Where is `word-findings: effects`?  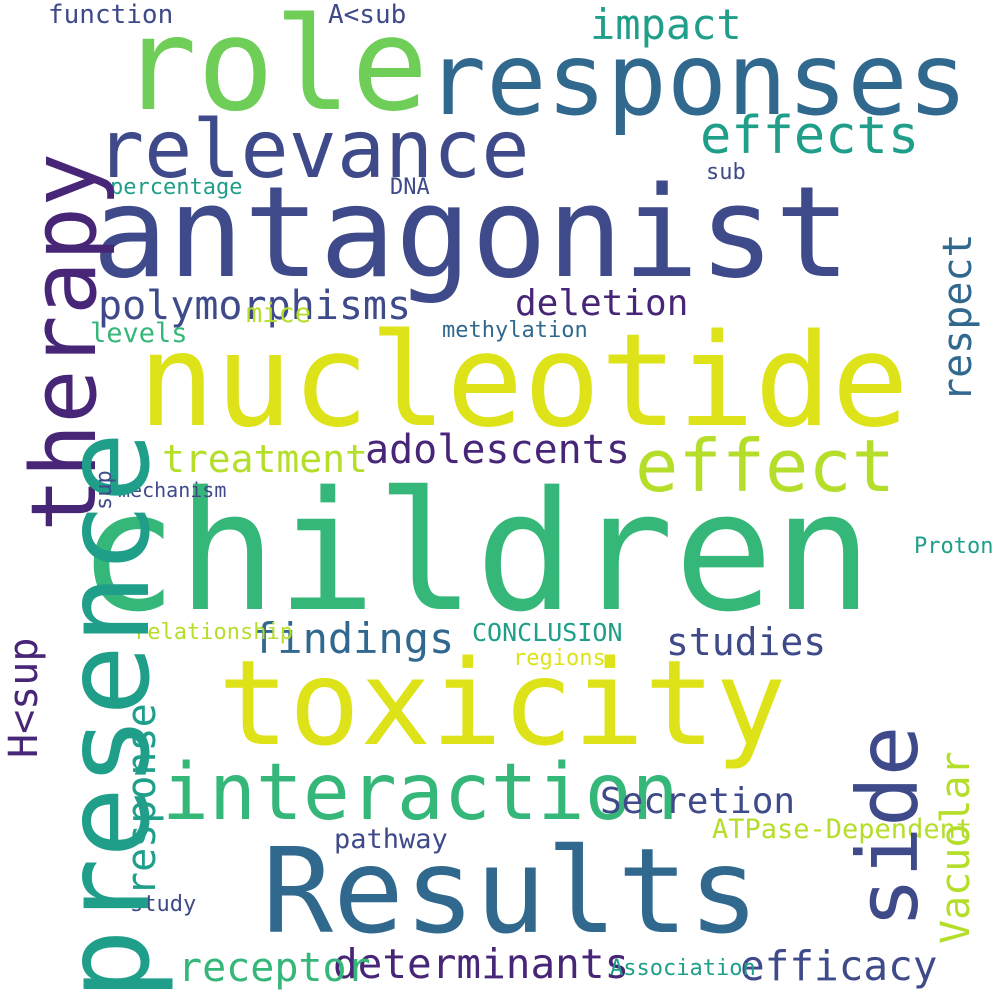 word-findings: effects is located at coordinates (810, 136).